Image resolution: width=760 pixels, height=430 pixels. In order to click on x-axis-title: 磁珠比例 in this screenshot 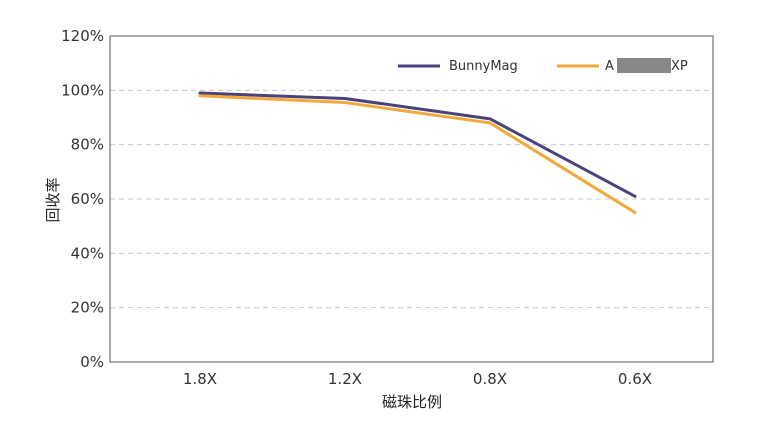, I will do `click(412, 402)`.